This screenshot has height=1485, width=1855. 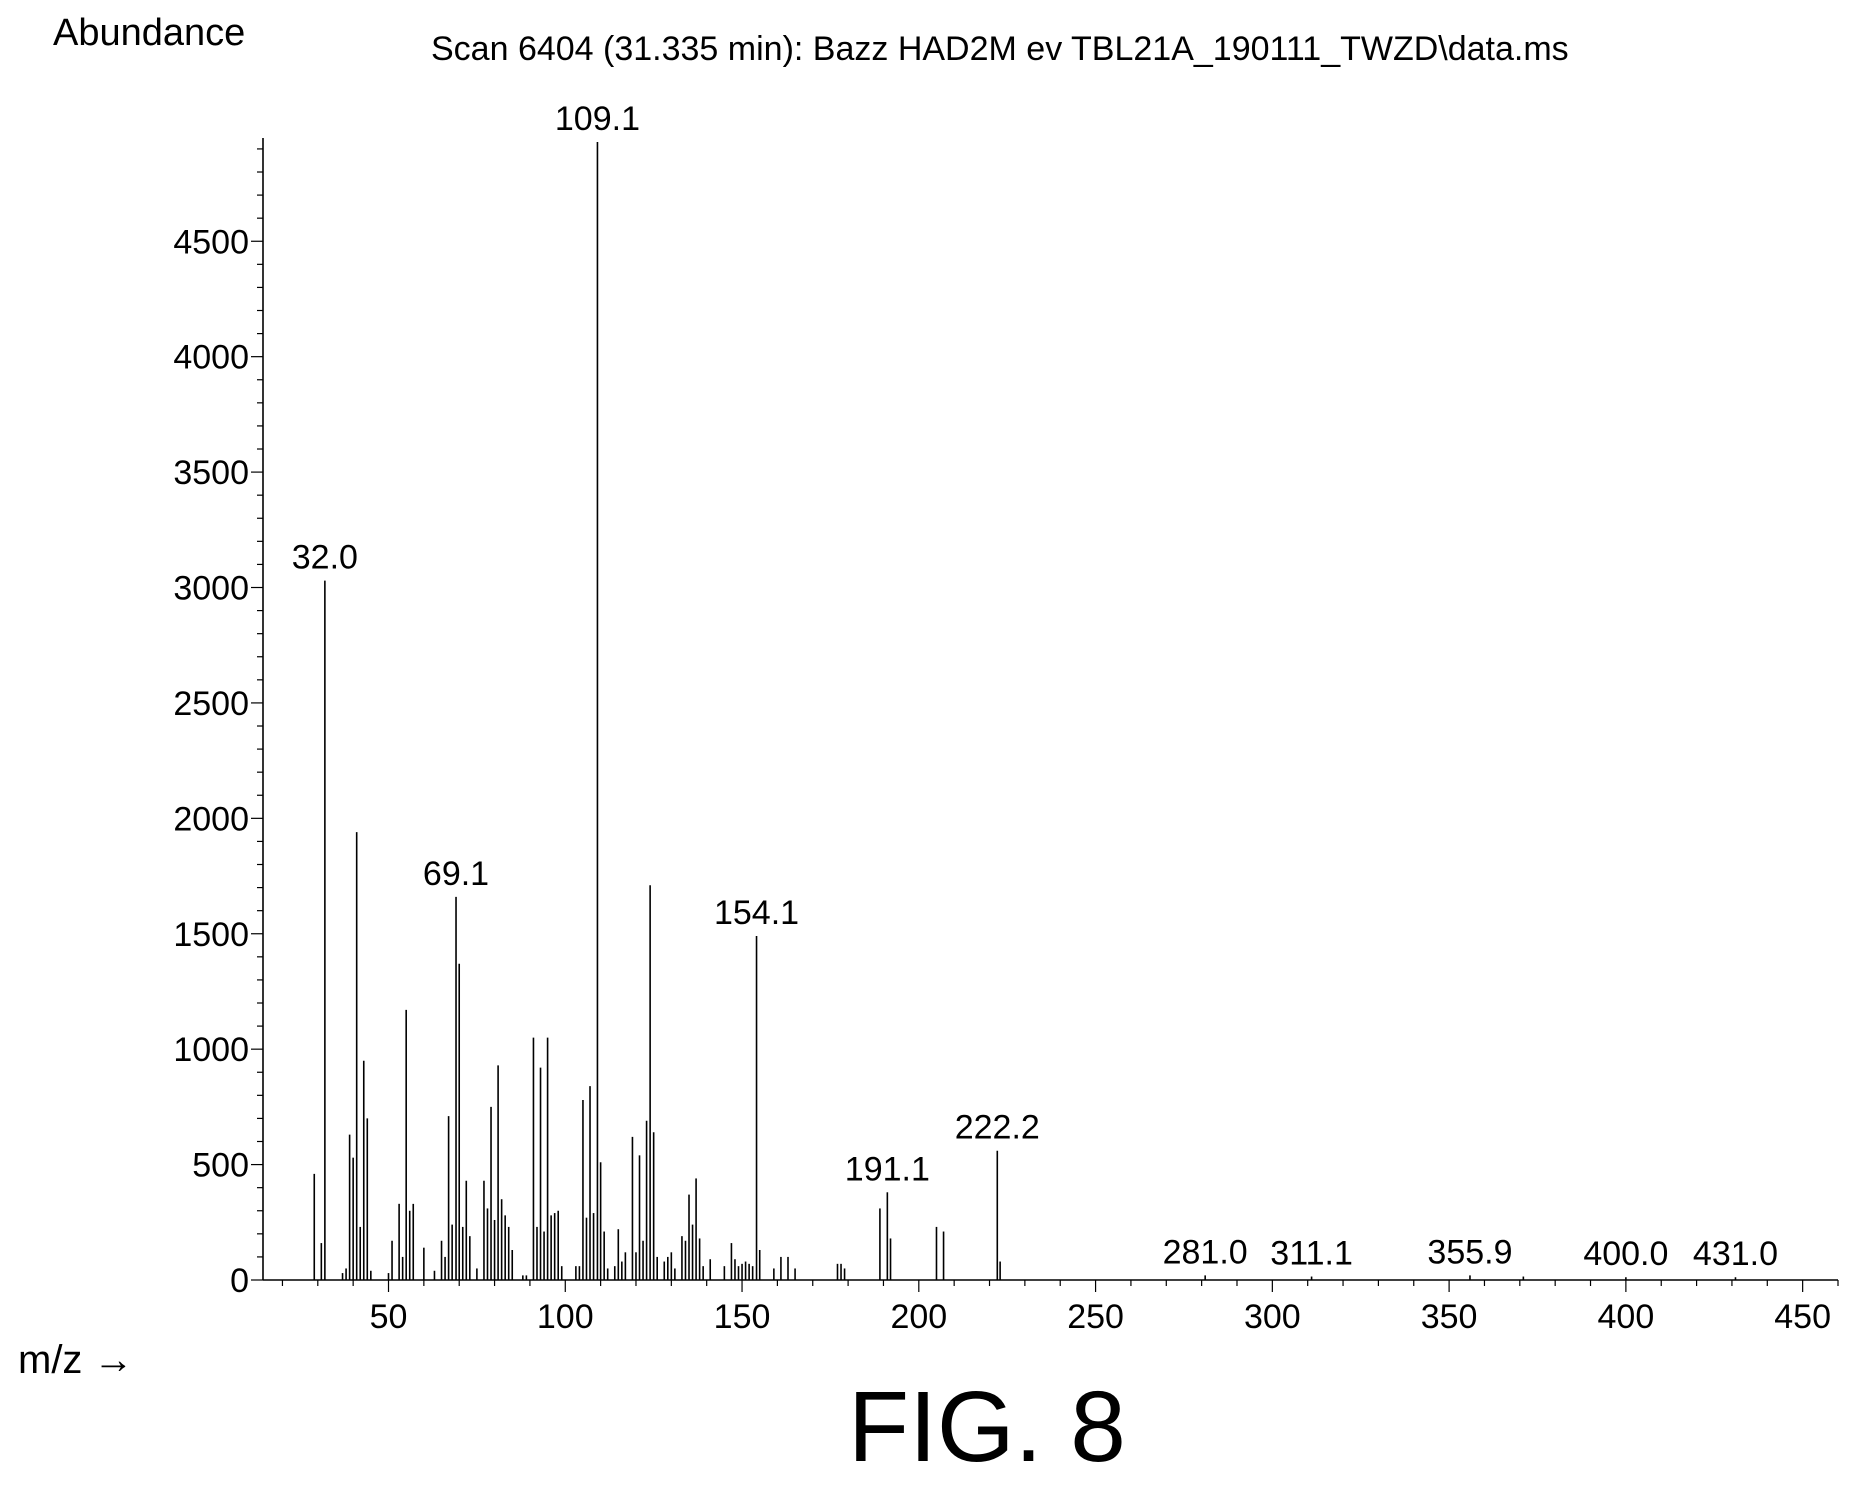 What do you see at coordinates (597, 119) in the screenshot?
I see `peak-label: 109.1` at bounding box center [597, 119].